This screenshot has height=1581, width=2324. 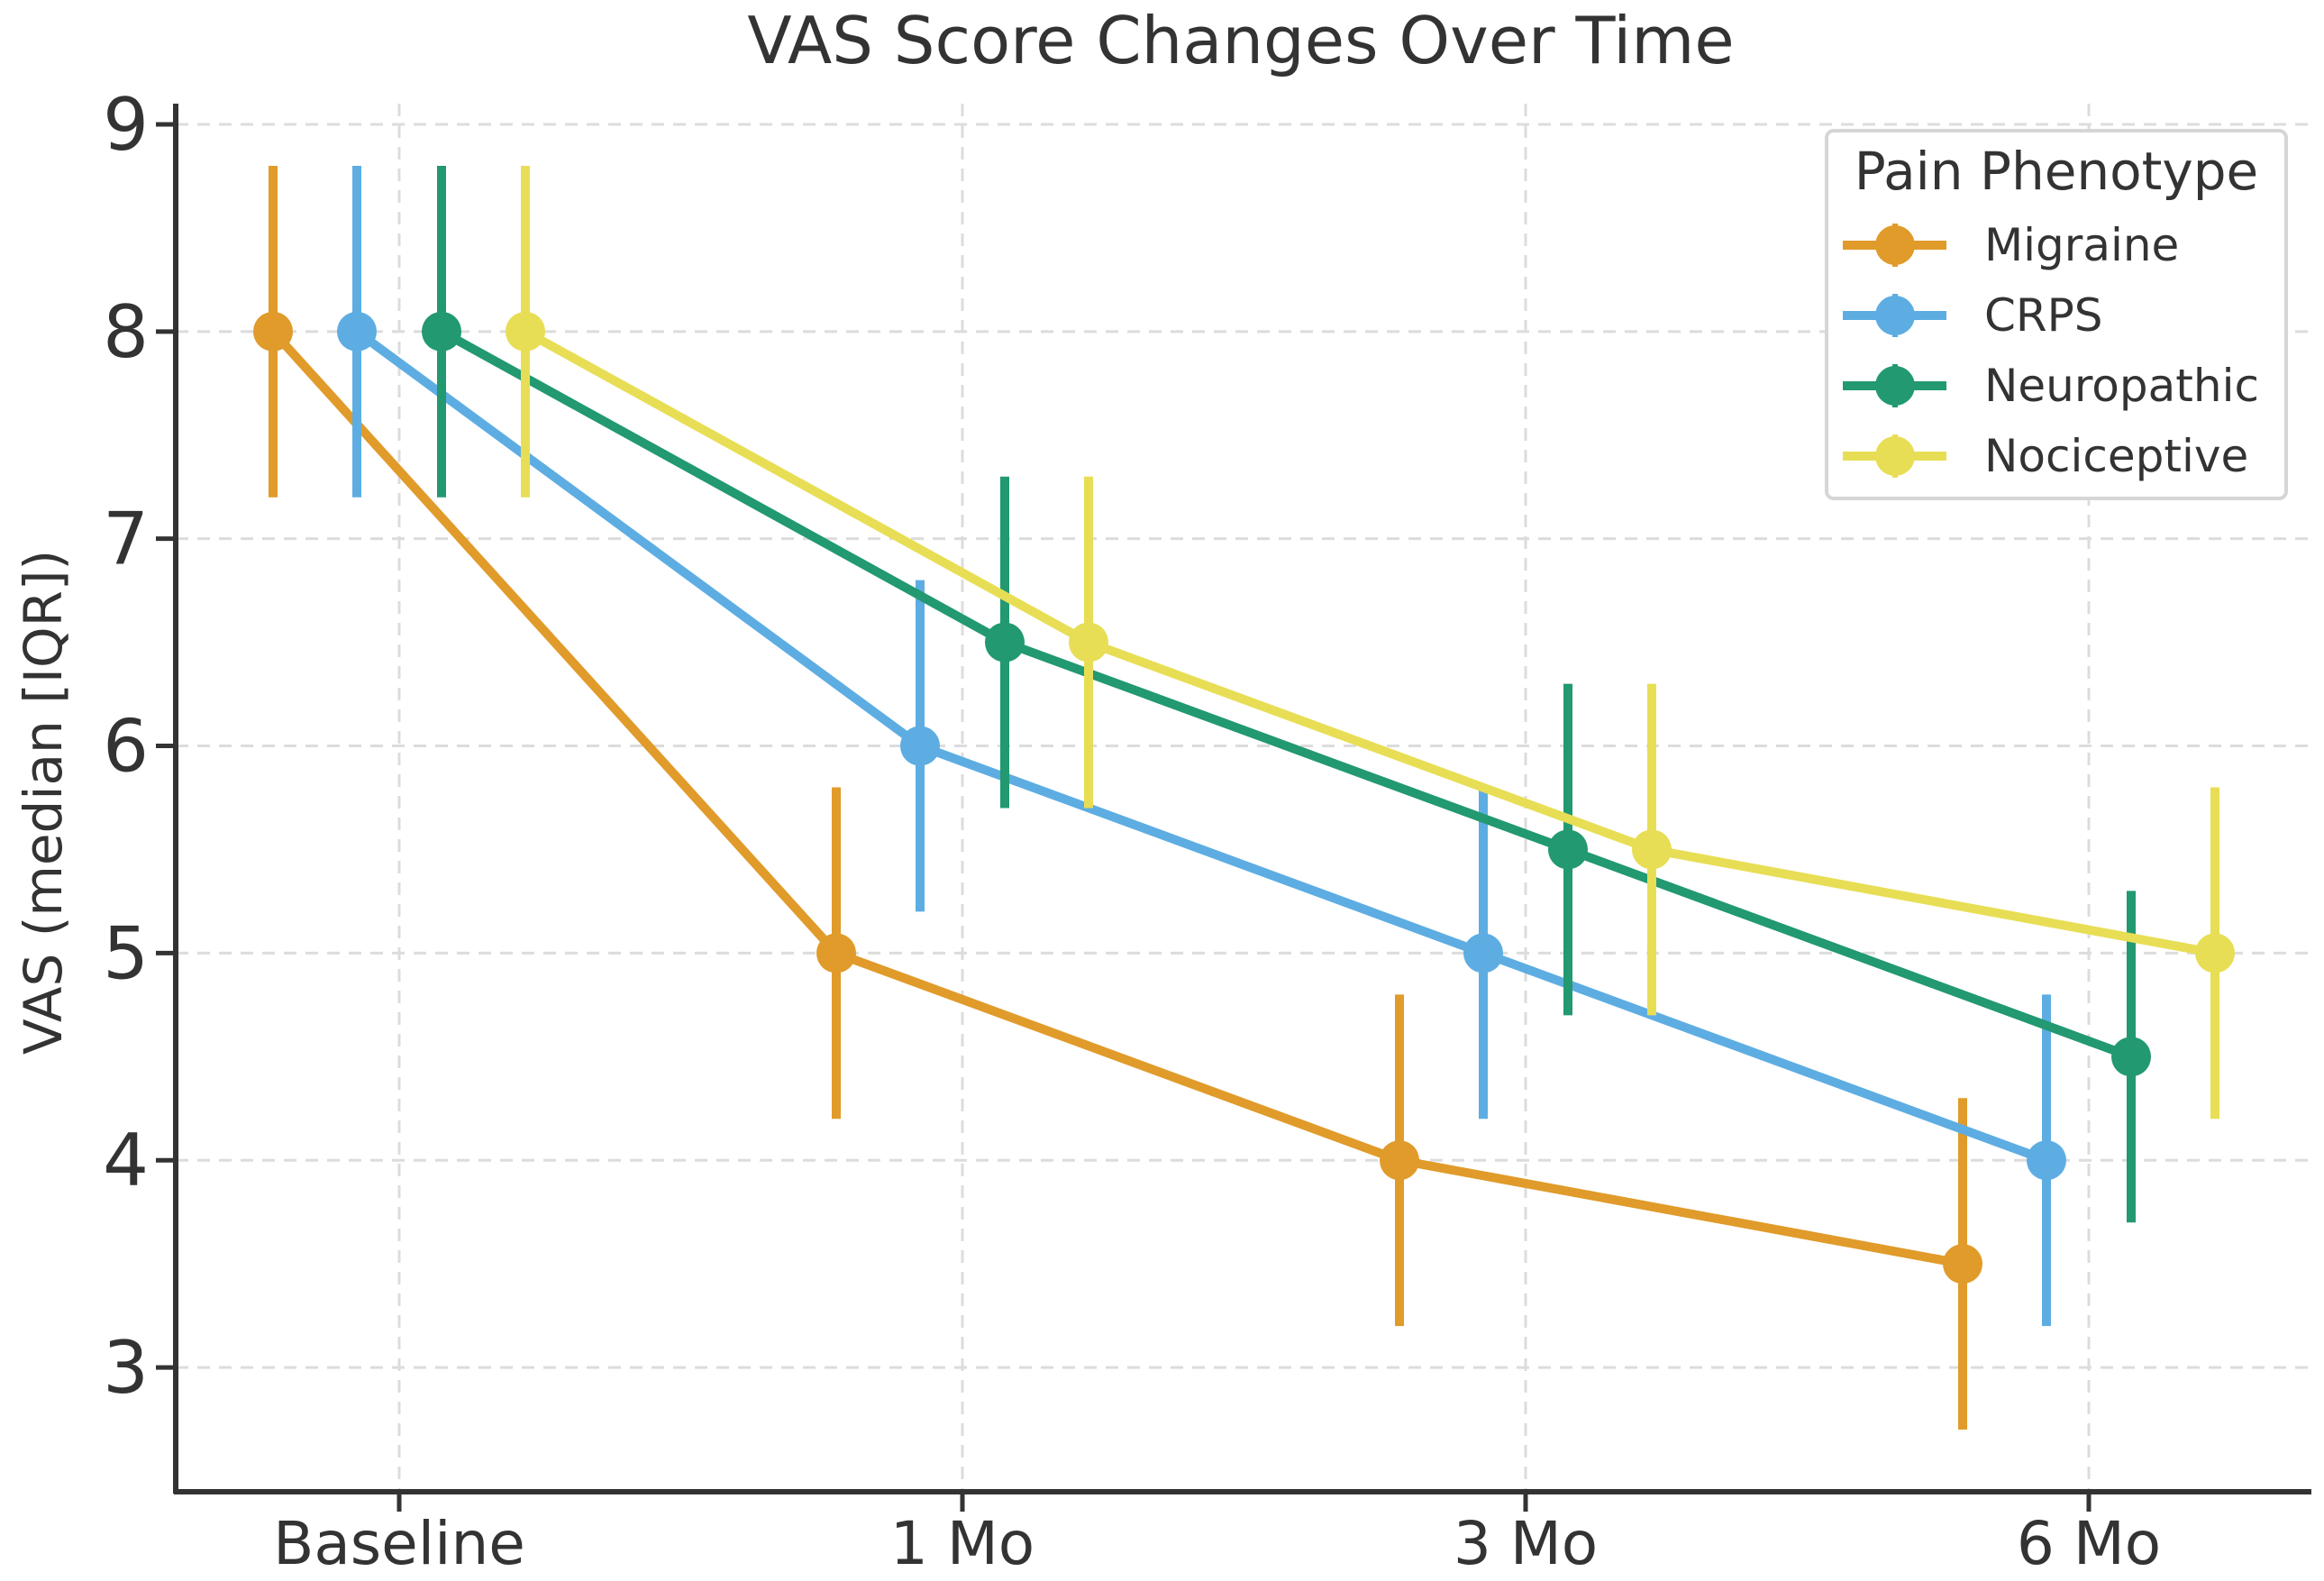 I want to click on x-tick-label: 3 Mo, so click(x=1526, y=1543).